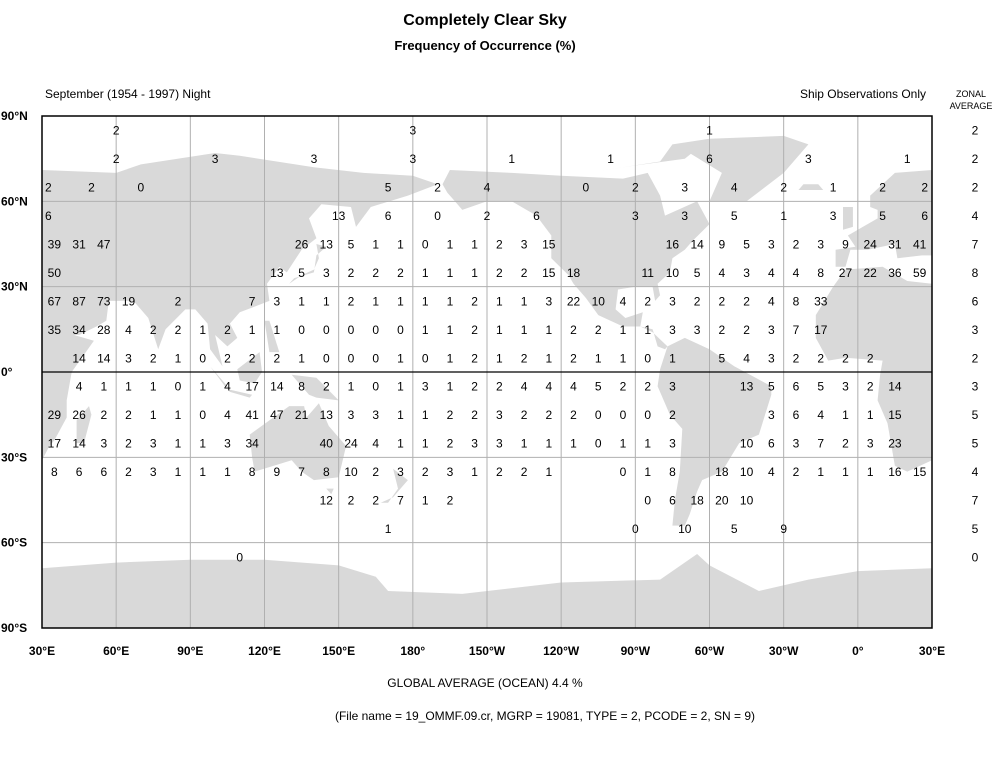 The image size is (998, 760). Describe the element at coordinates (252, 415) in the screenshot. I see `cell-value: 41` at that location.